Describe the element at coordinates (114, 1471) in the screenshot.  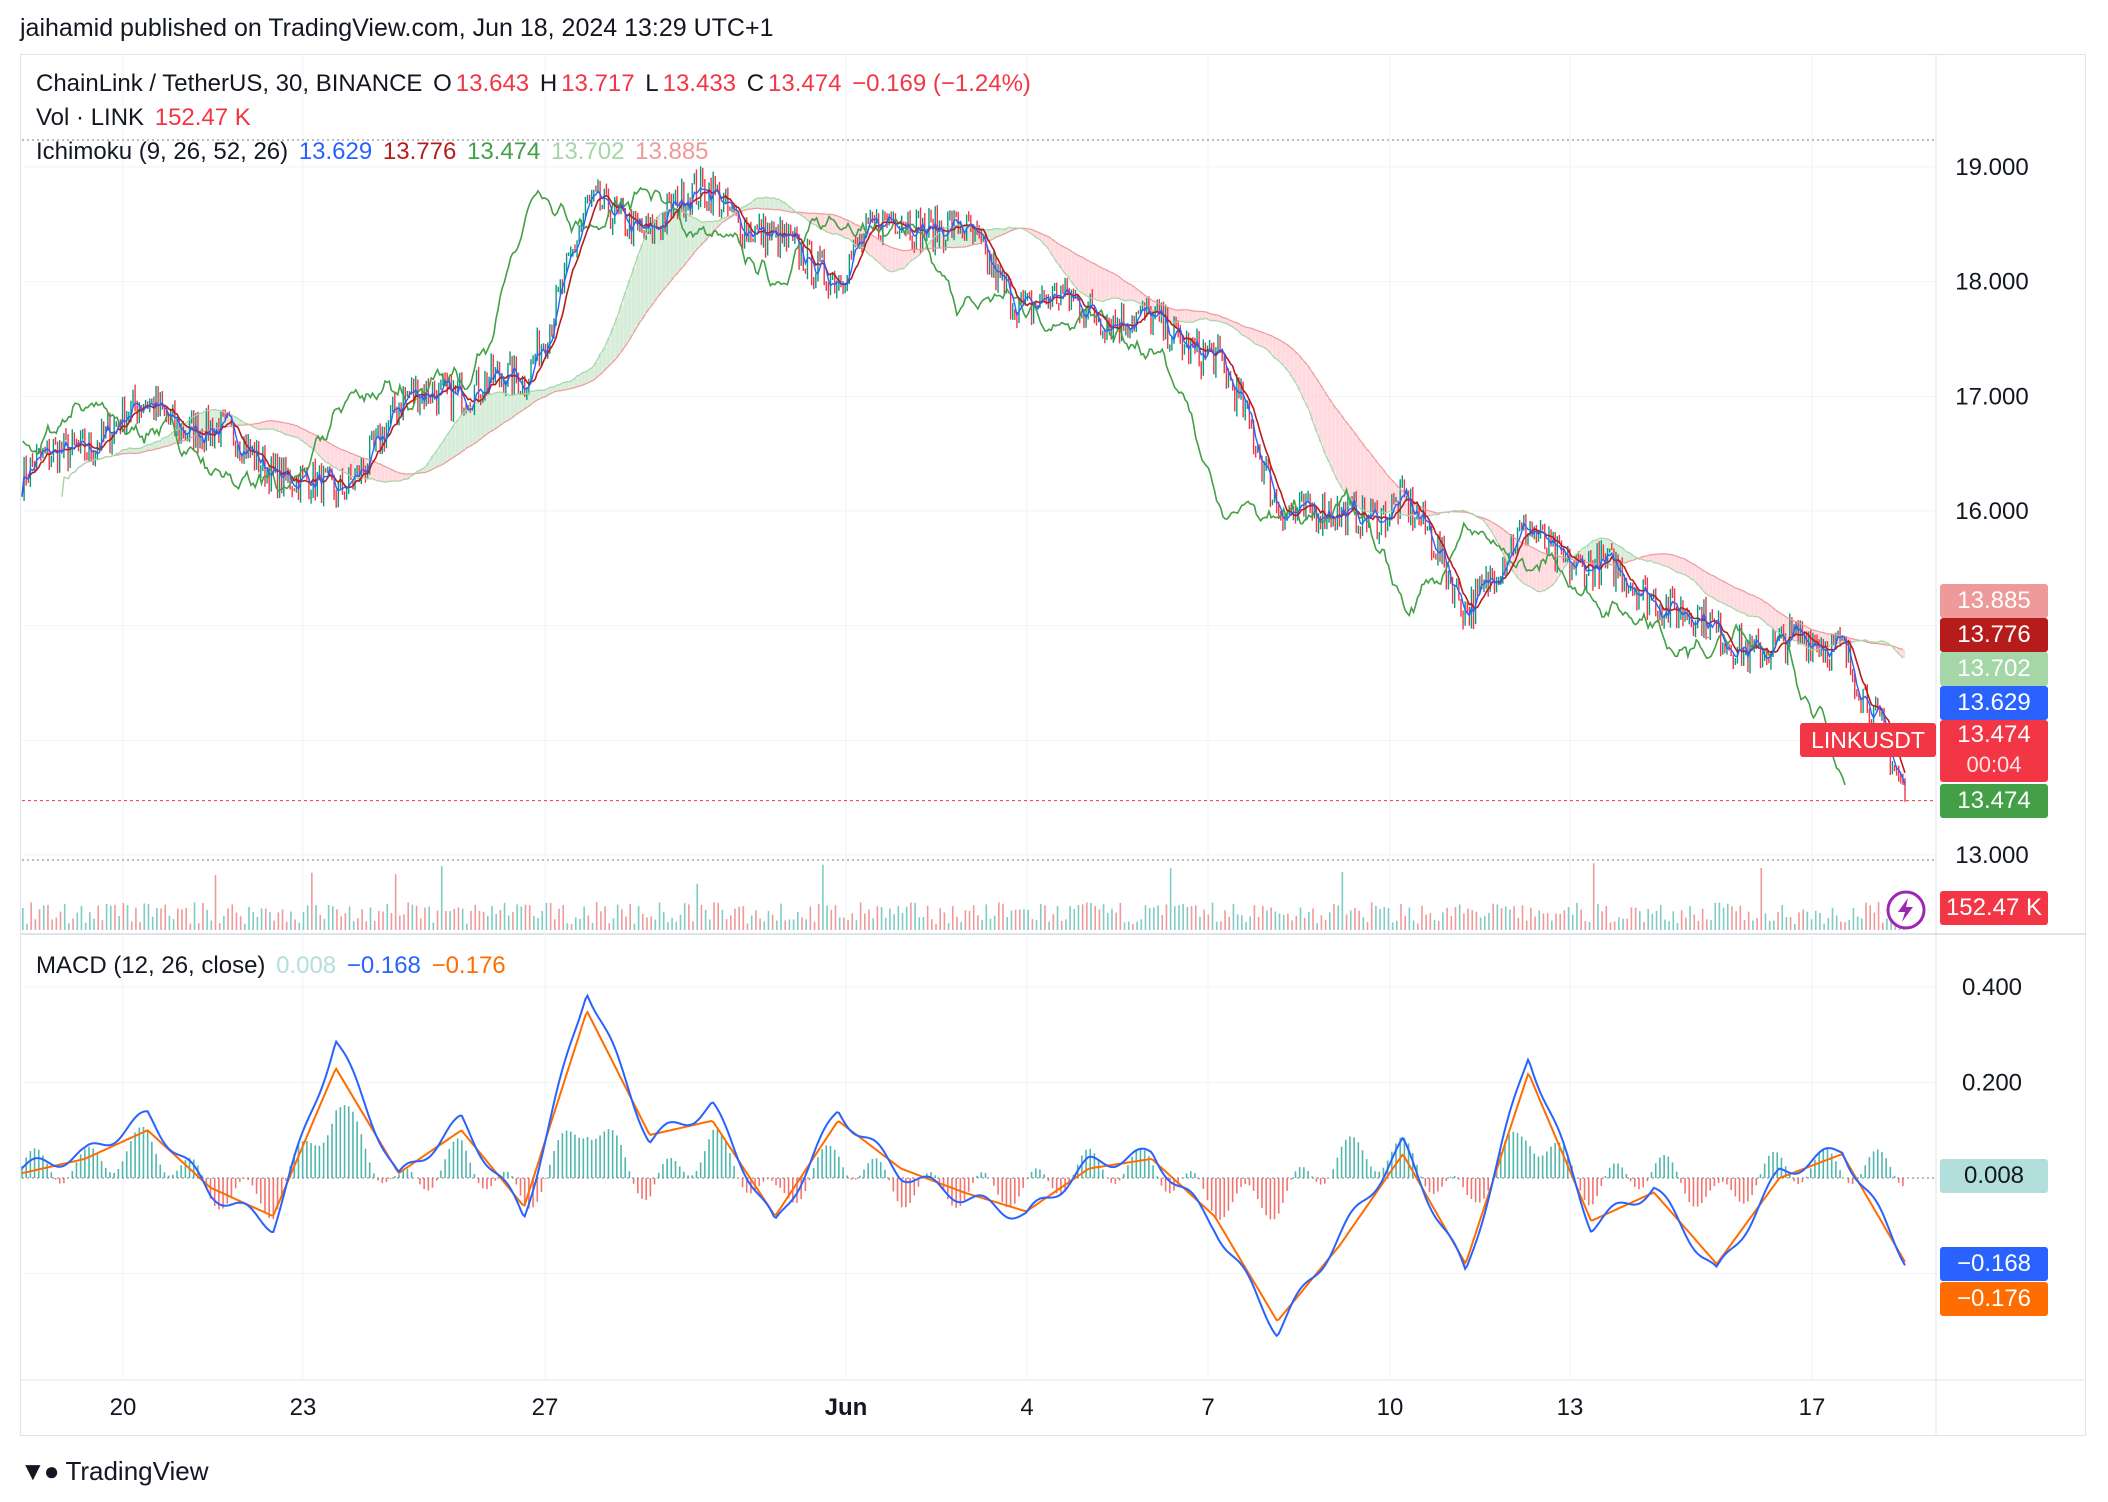
I see `tradingview-brand: ▼● TradingView` at that location.